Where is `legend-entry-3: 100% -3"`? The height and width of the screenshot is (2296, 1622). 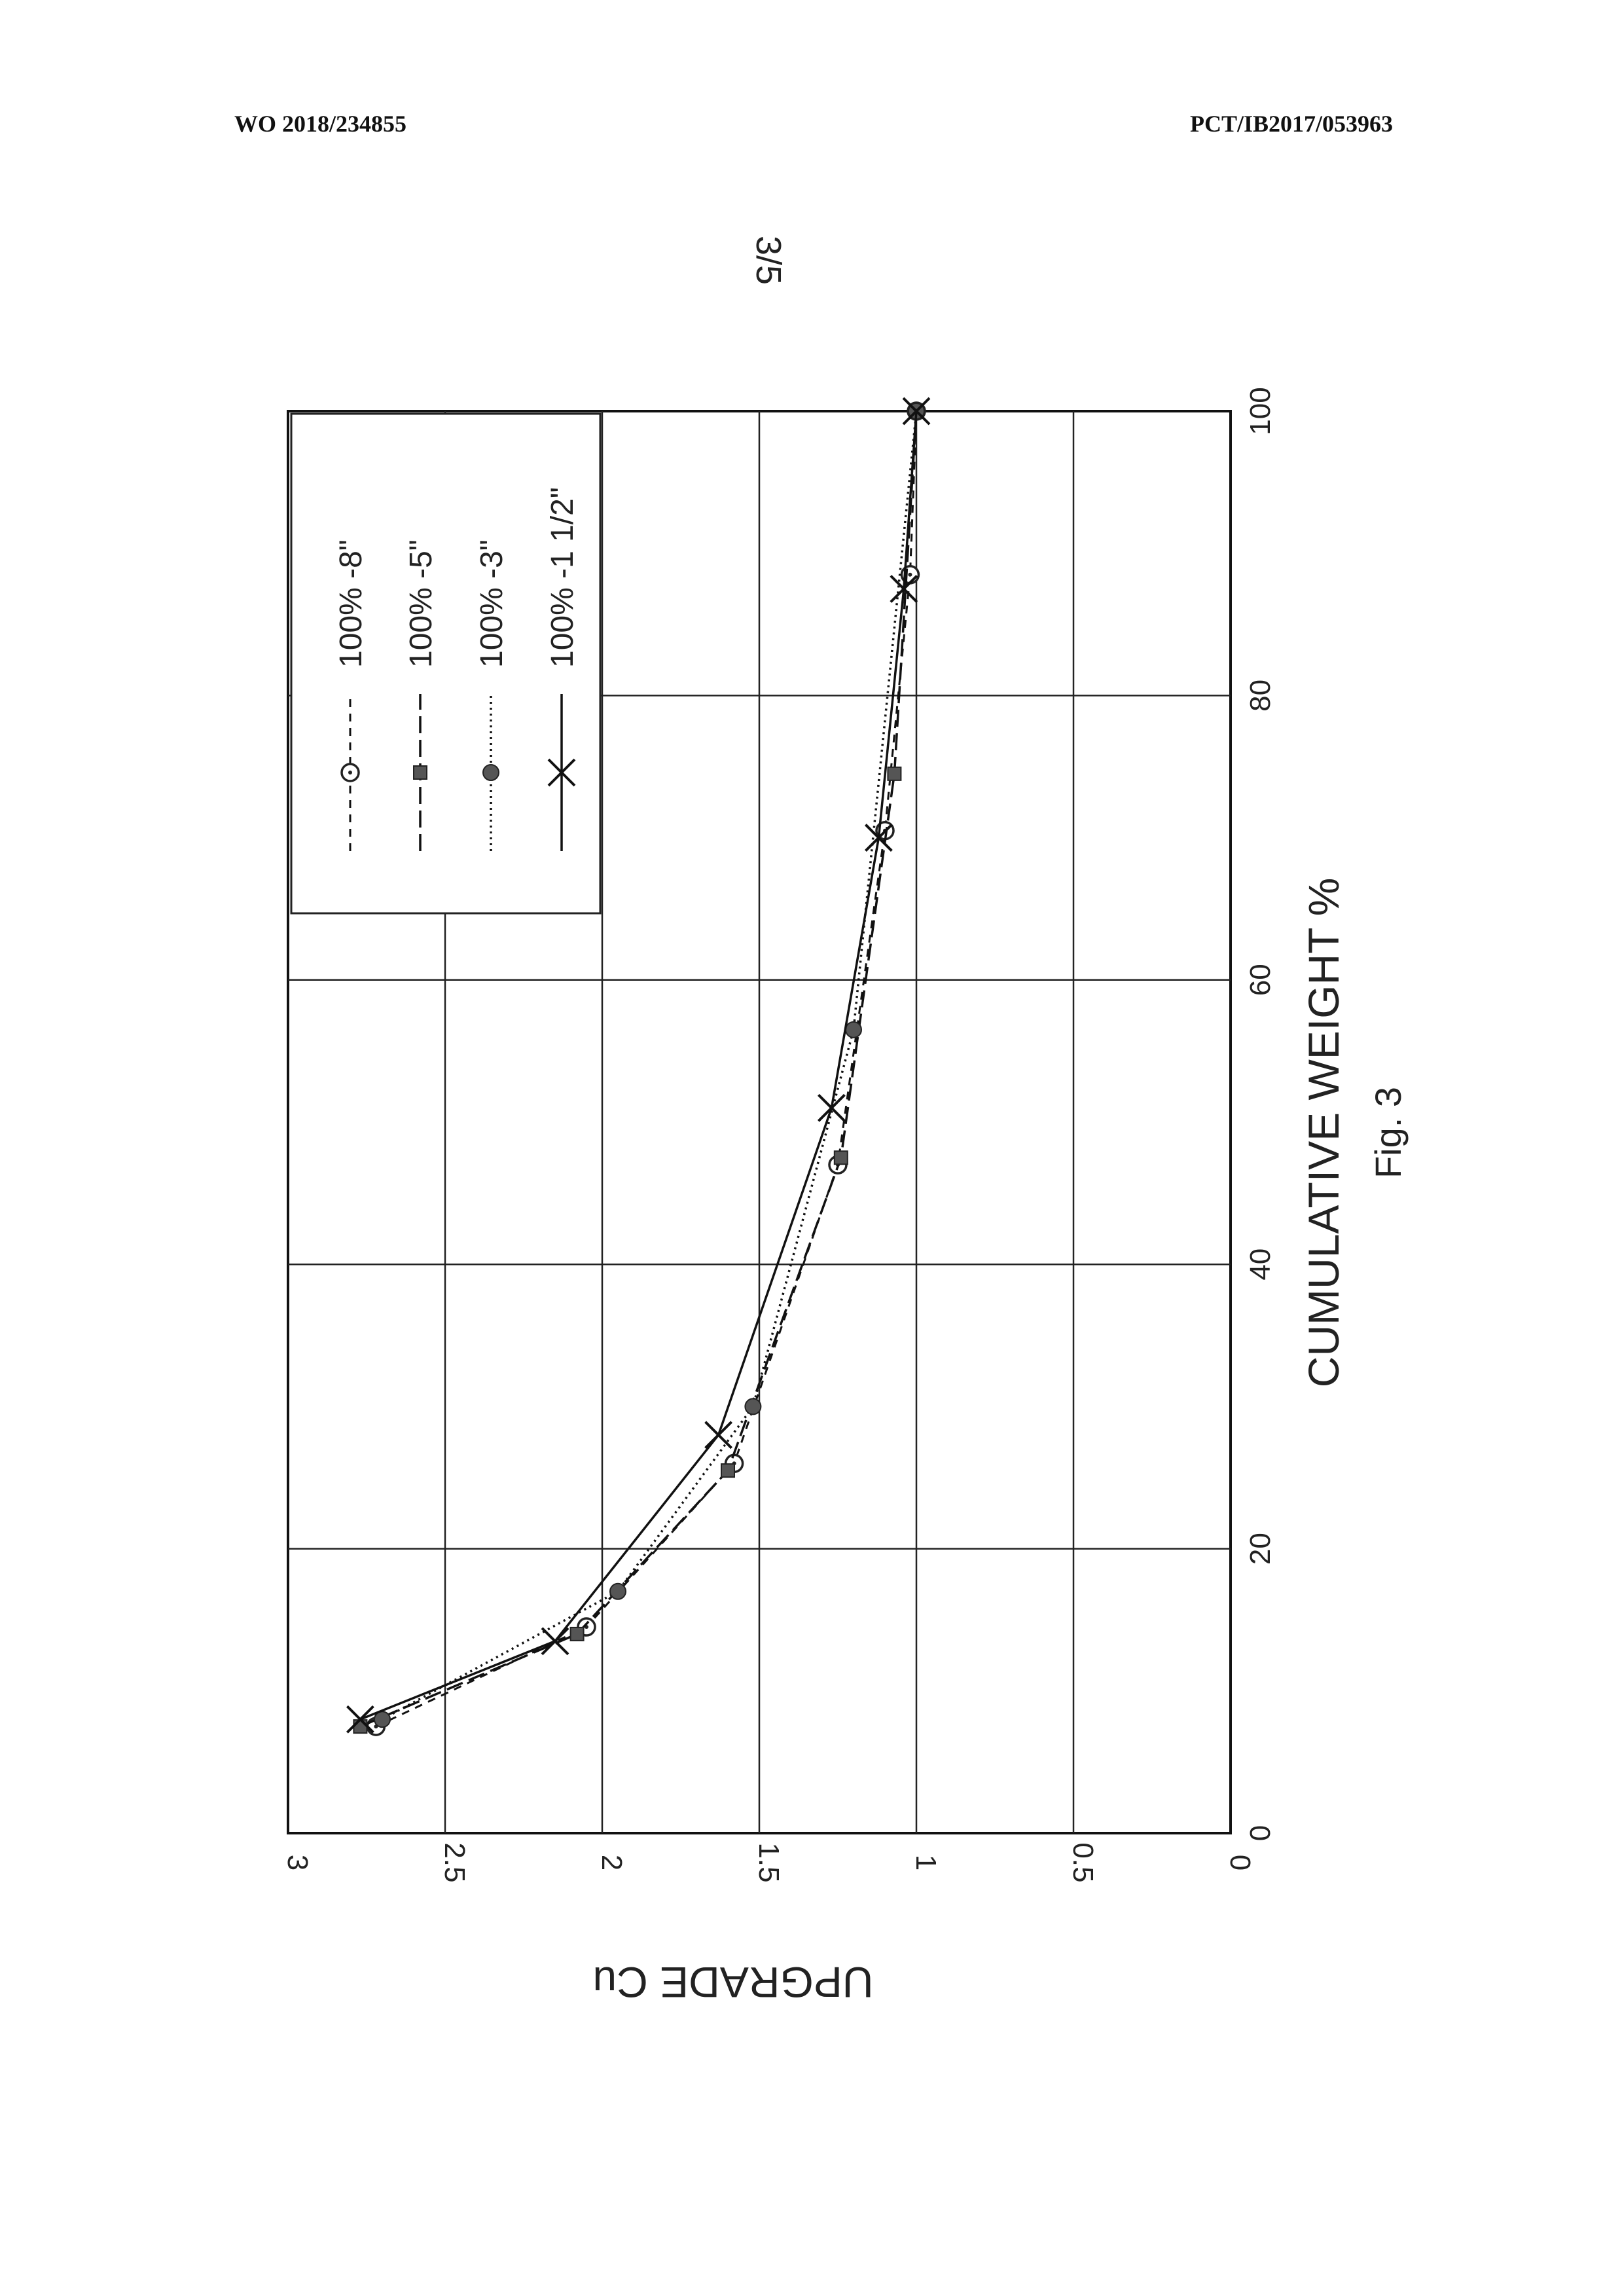 legend-entry-3: 100% -3" is located at coordinates (492, 695).